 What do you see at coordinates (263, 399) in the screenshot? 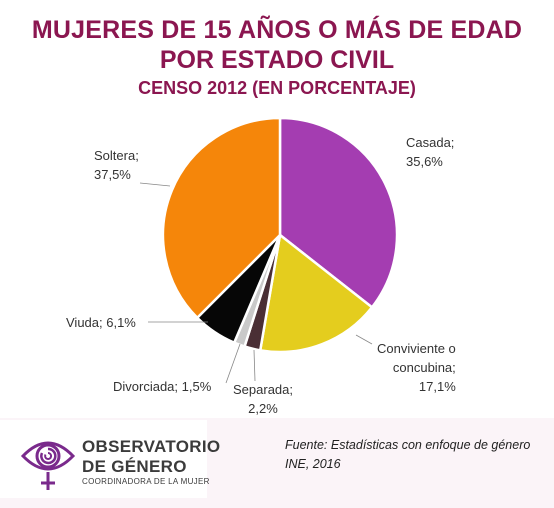
I see `label-separada: Separada; 2,2%` at bounding box center [263, 399].